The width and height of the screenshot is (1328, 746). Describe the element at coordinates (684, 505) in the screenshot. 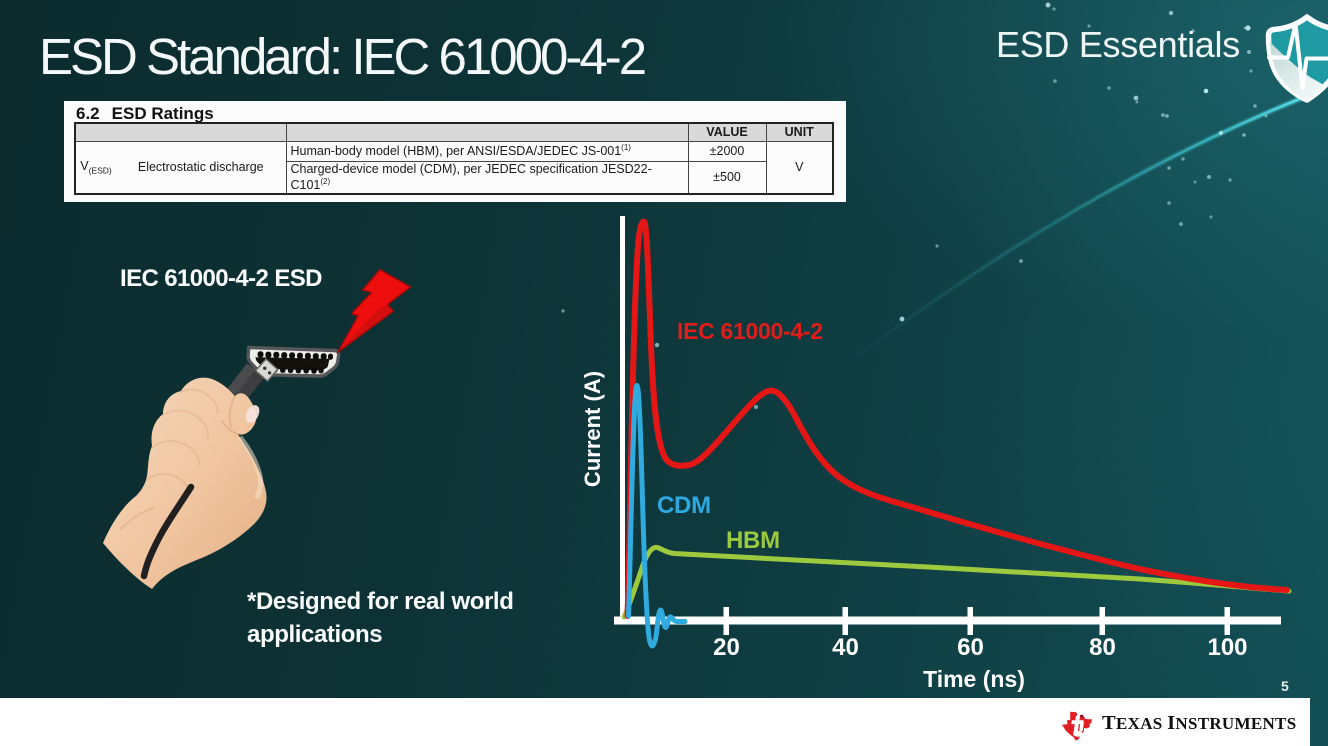

I see `svg-text: CDM` at that location.